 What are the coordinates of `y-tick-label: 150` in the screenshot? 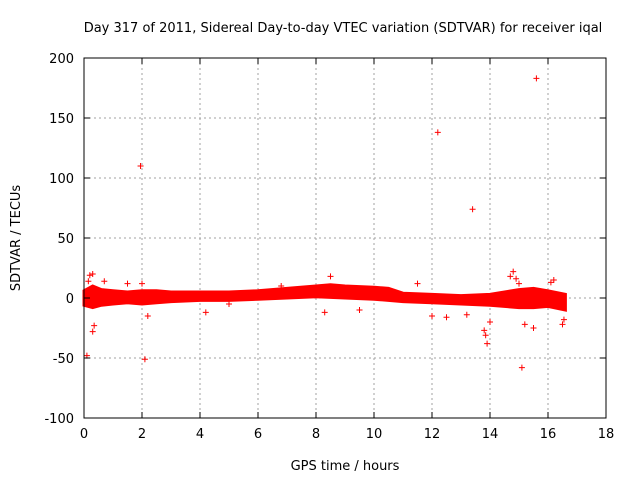 It's located at (61, 119).